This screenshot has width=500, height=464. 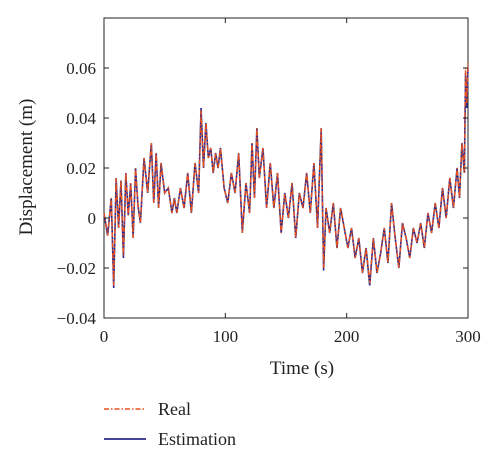 What do you see at coordinates (81, 68) in the screenshot?
I see `y-tick-label: 0.06` at bounding box center [81, 68].